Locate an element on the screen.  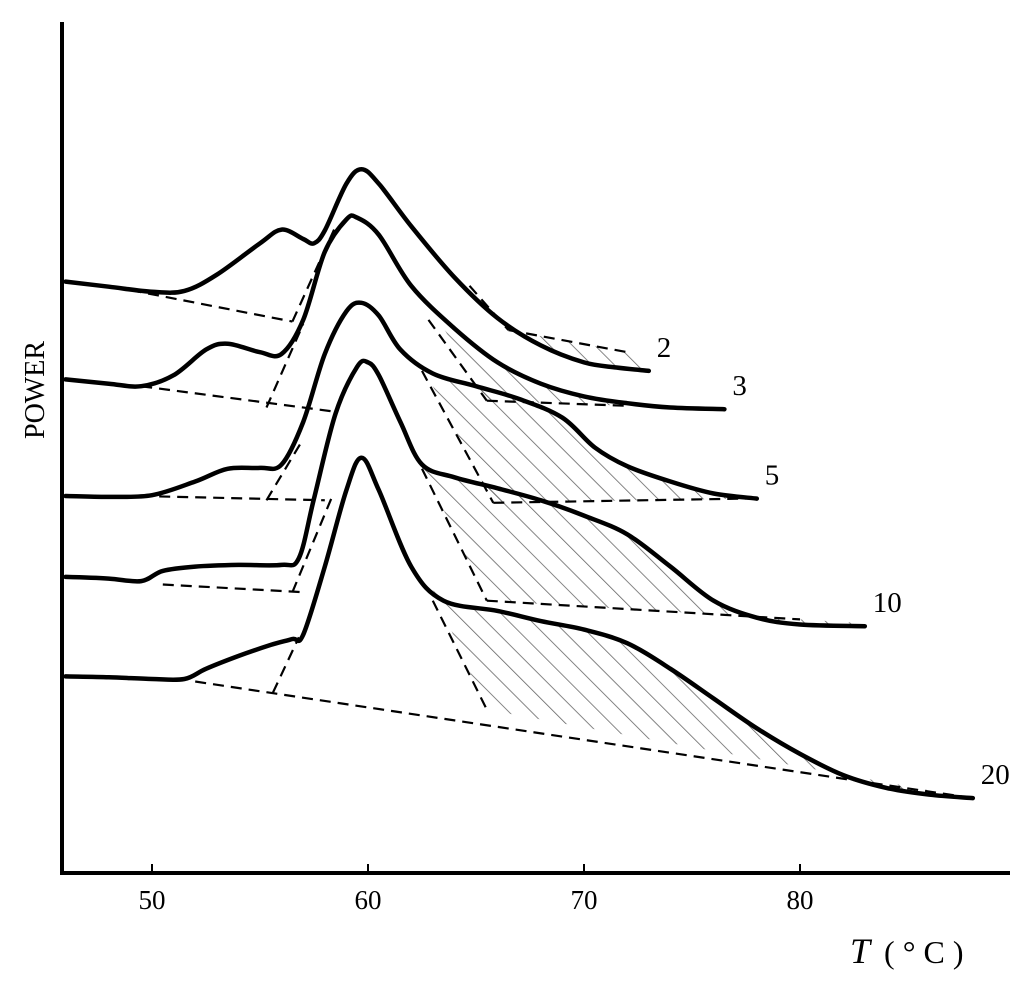
x-tick-label-50: 50 is located at coordinates (152, 900).